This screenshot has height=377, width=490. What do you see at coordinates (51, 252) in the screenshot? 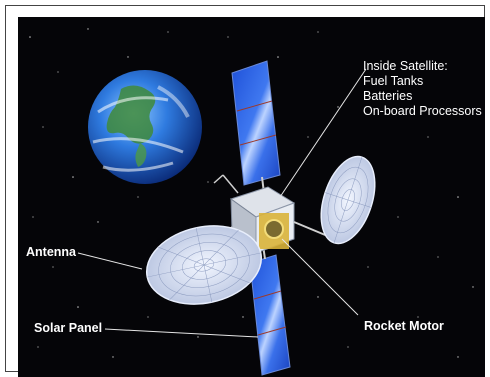
I see `antenna-label: Antenna` at bounding box center [51, 252].